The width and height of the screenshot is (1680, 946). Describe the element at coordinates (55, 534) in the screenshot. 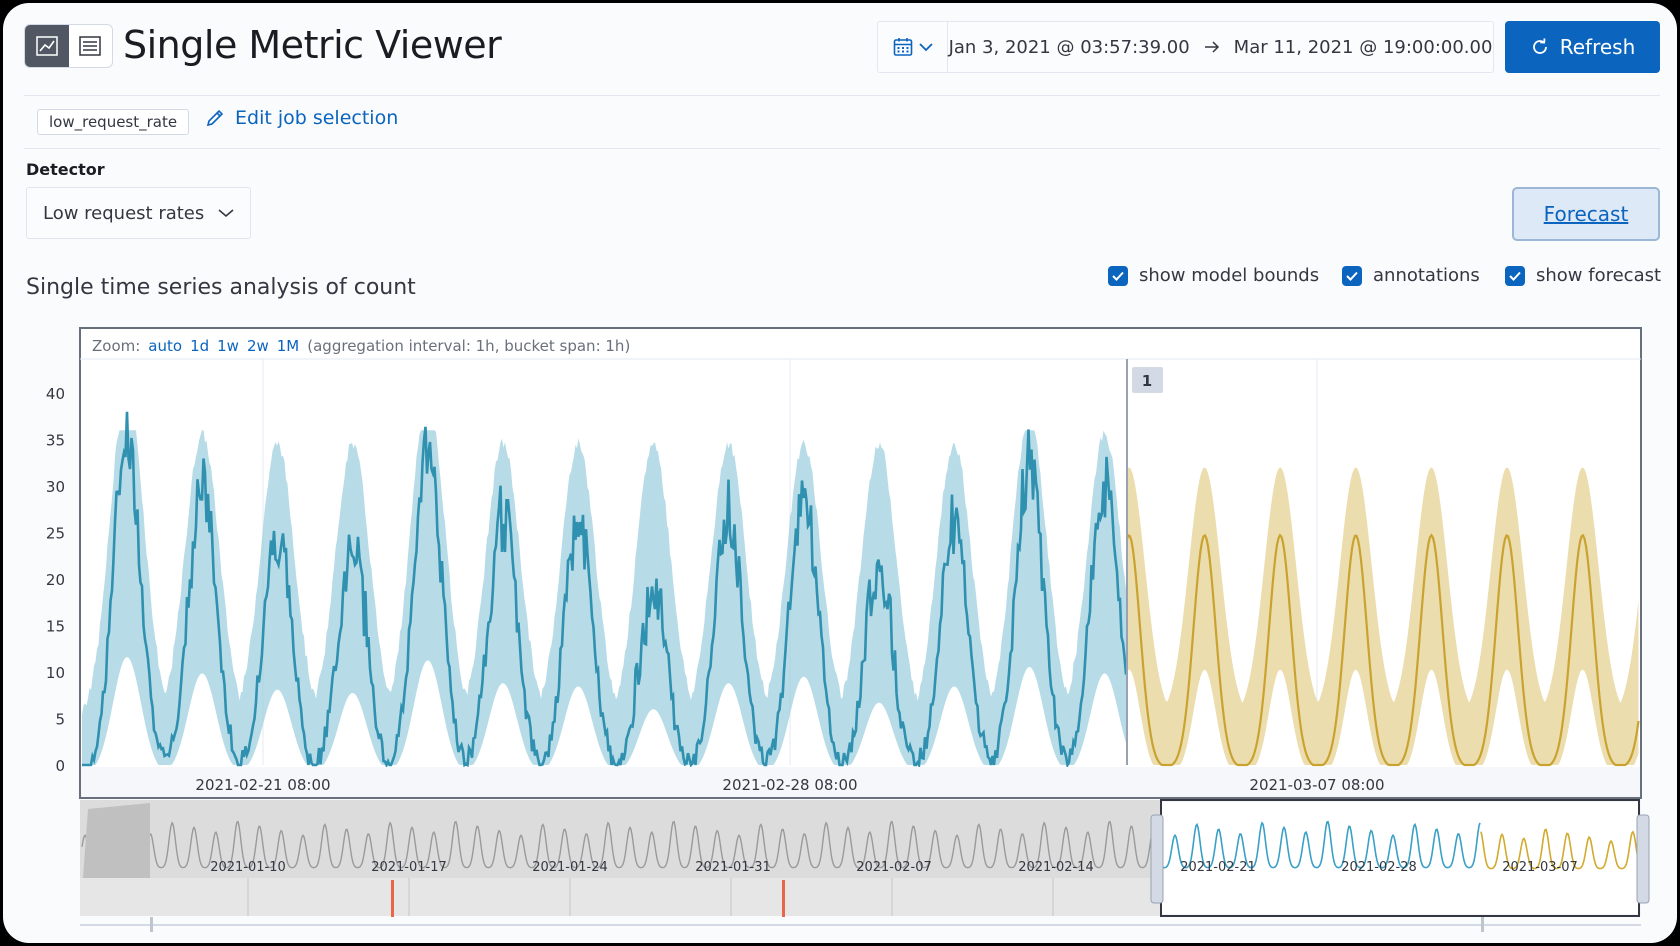

I see `y-tick-label: 25` at that location.